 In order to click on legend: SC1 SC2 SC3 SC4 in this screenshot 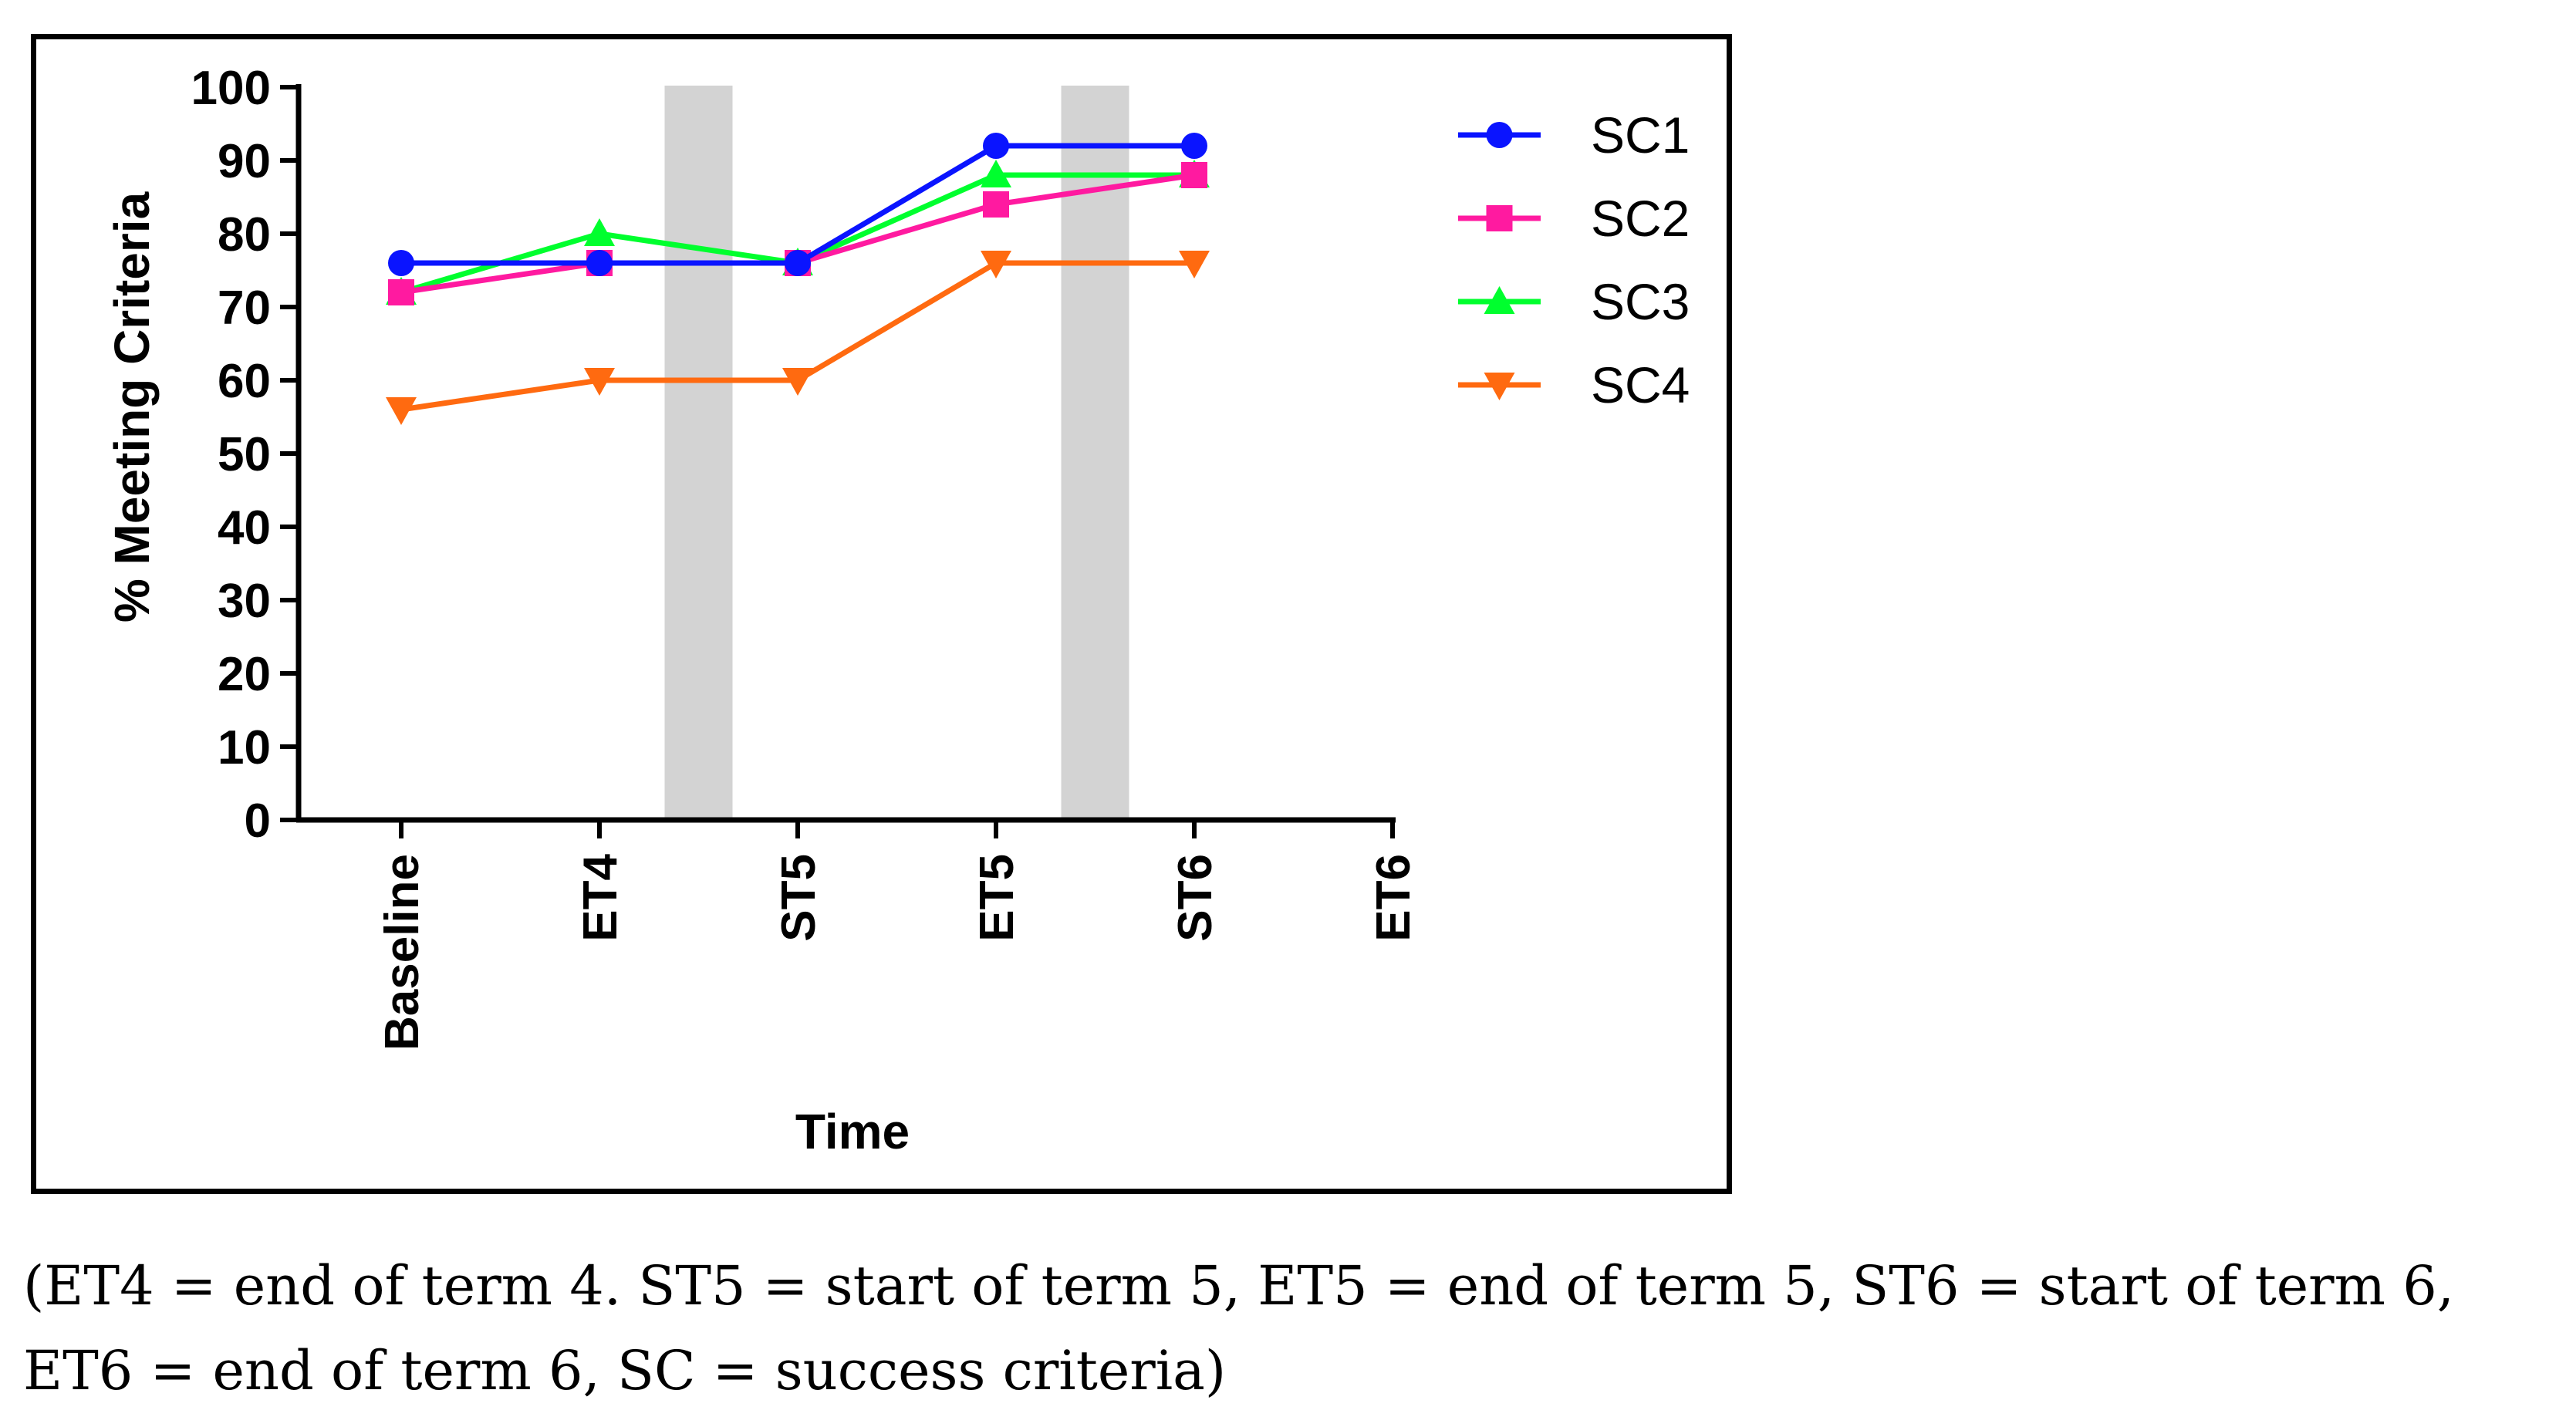, I will do `click(1574, 259)`.